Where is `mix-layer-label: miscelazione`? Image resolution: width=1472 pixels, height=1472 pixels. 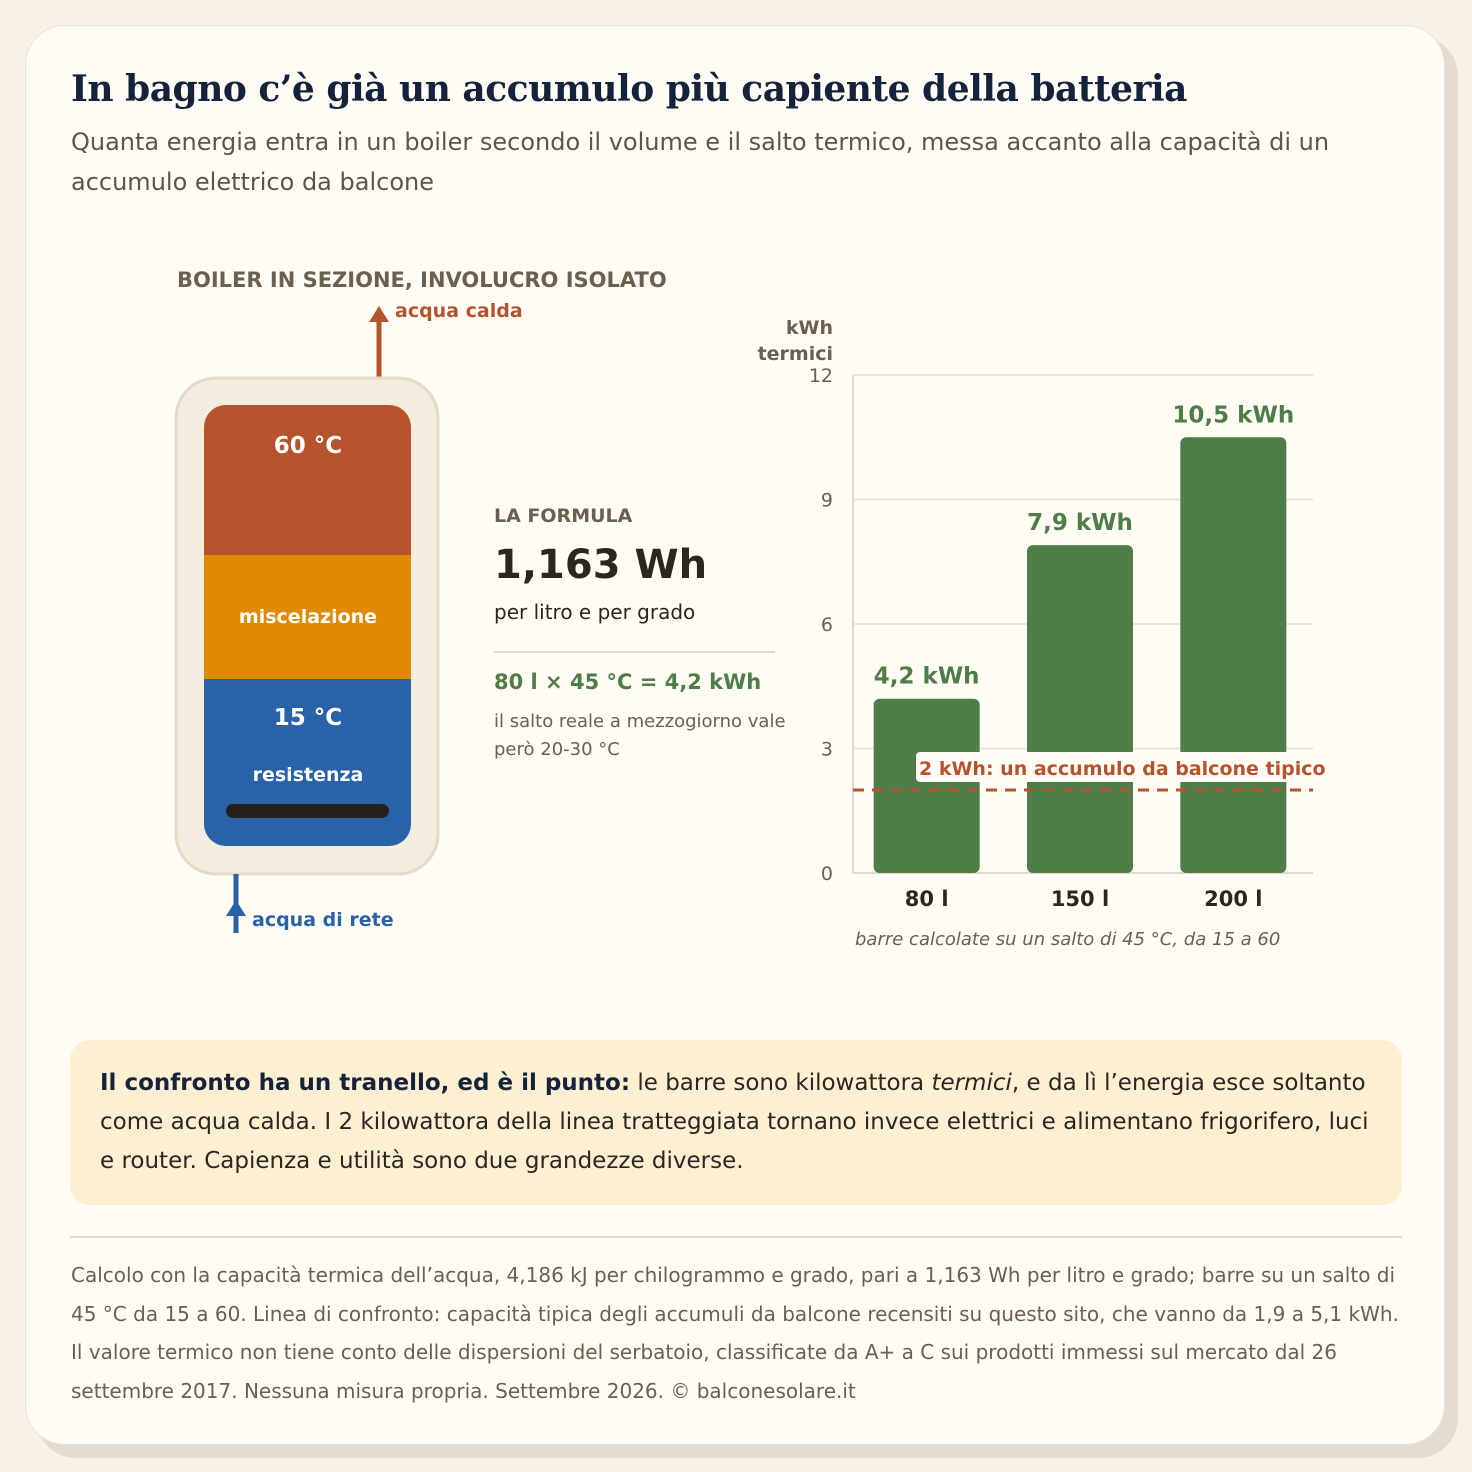 mix-layer-label: miscelazione is located at coordinates (308, 617).